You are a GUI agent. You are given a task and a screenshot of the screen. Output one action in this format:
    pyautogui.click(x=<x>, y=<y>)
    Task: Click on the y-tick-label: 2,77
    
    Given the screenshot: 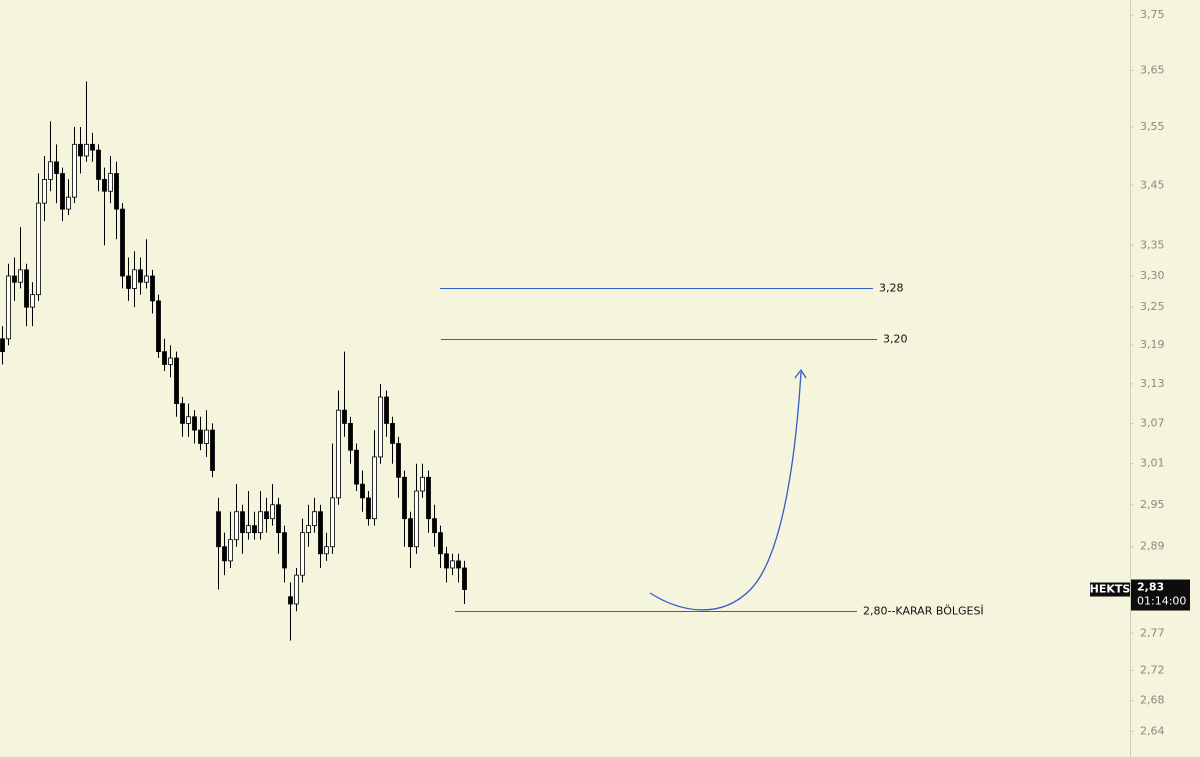 What is the action you would take?
    pyautogui.click(x=1152, y=632)
    